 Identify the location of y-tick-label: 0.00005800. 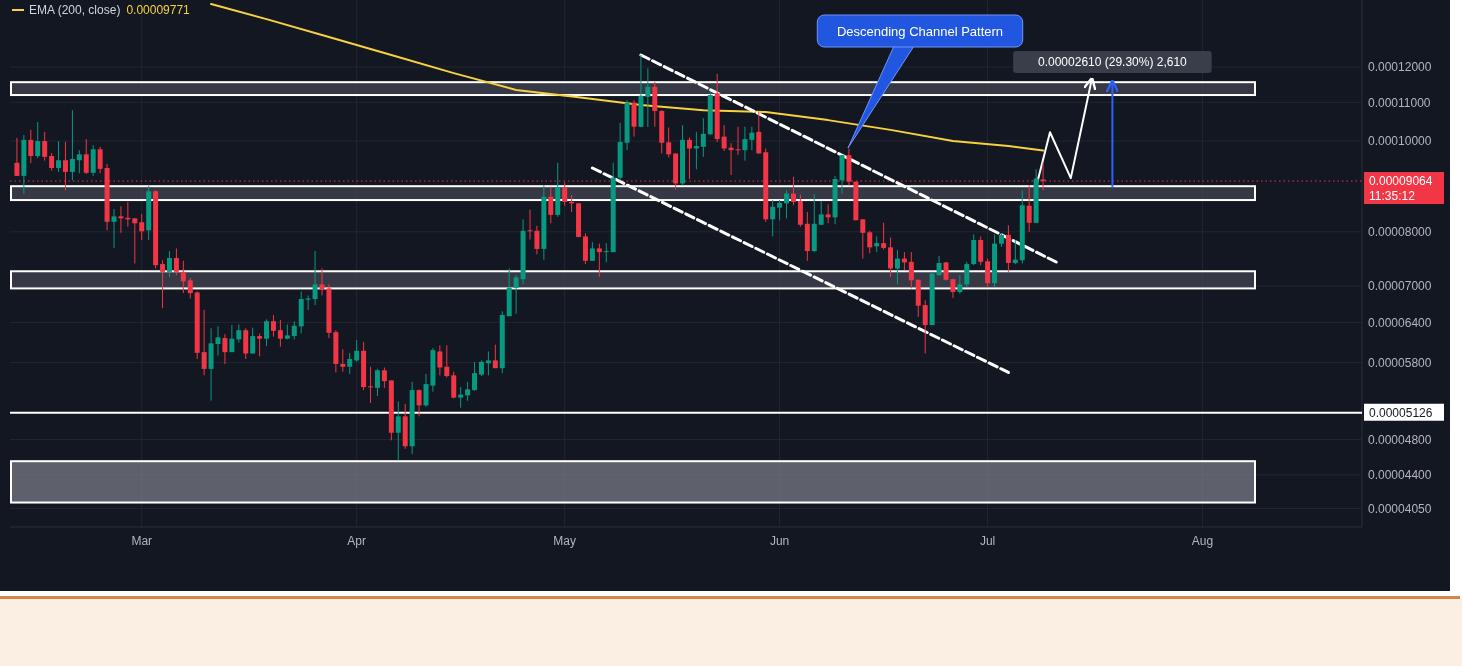
(1400, 362).